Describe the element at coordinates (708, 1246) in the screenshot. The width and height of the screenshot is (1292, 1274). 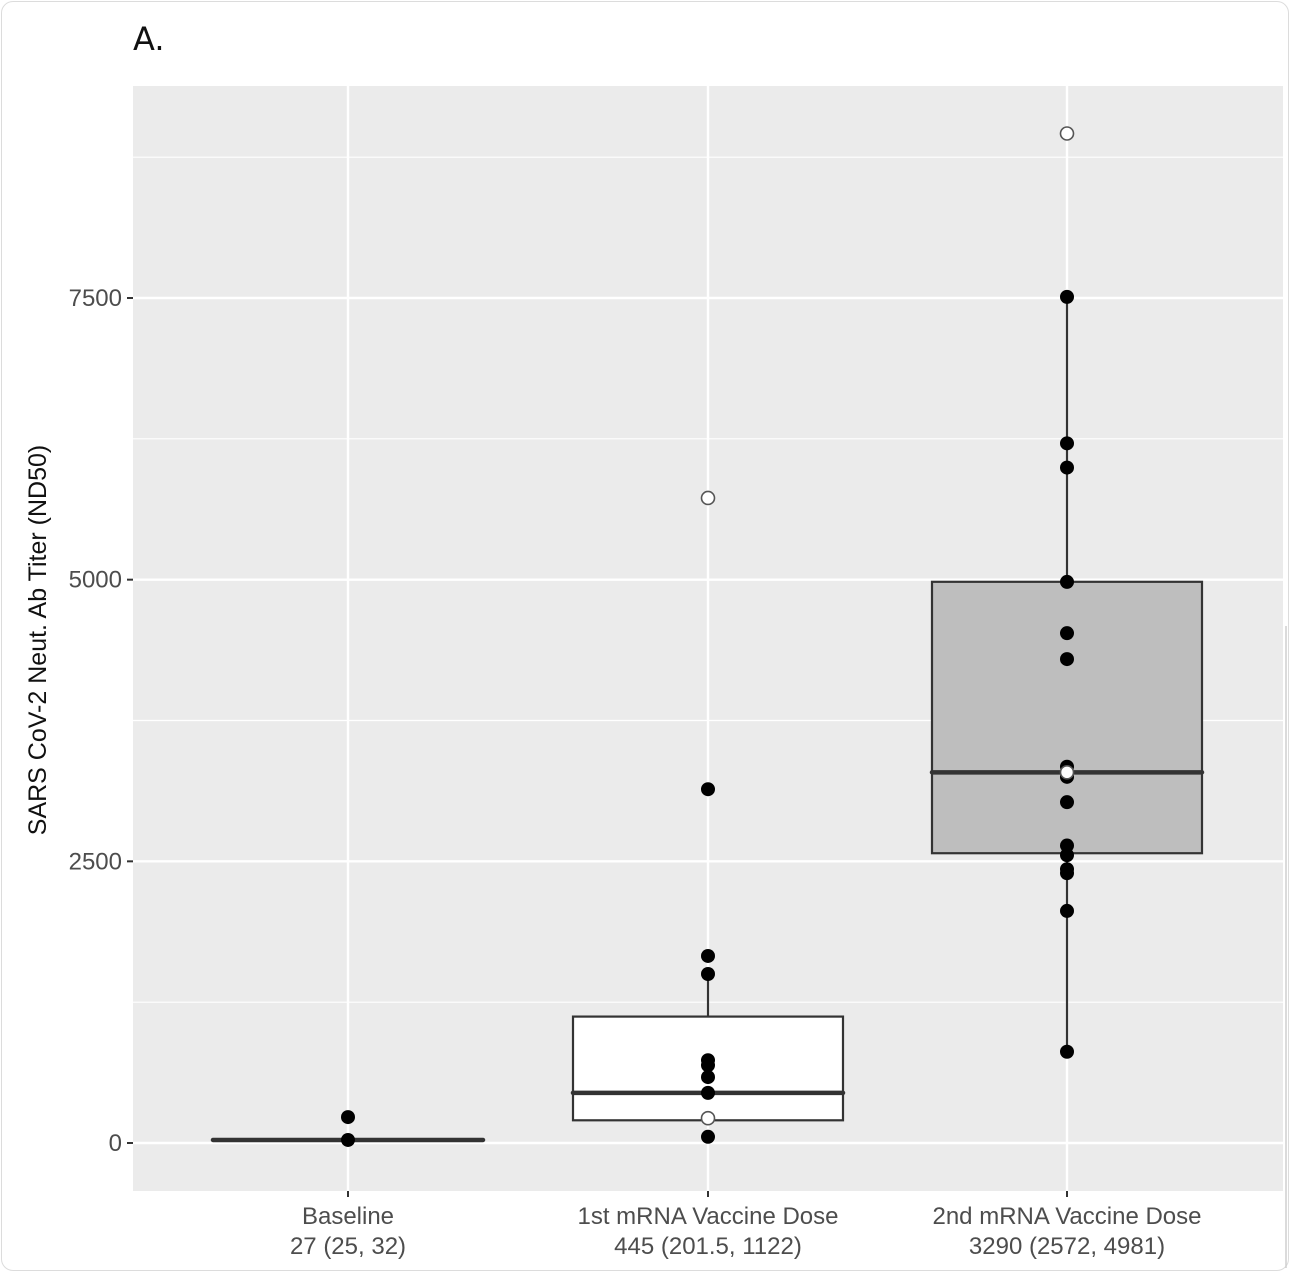
I see `x-tick-summary: 445 (201.5, 1122)` at that location.